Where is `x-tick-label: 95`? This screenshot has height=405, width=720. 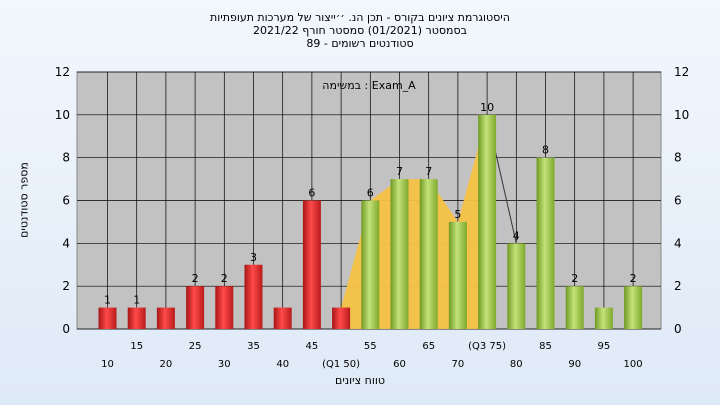
x-tick-label: 95 is located at coordinates (604, 346).